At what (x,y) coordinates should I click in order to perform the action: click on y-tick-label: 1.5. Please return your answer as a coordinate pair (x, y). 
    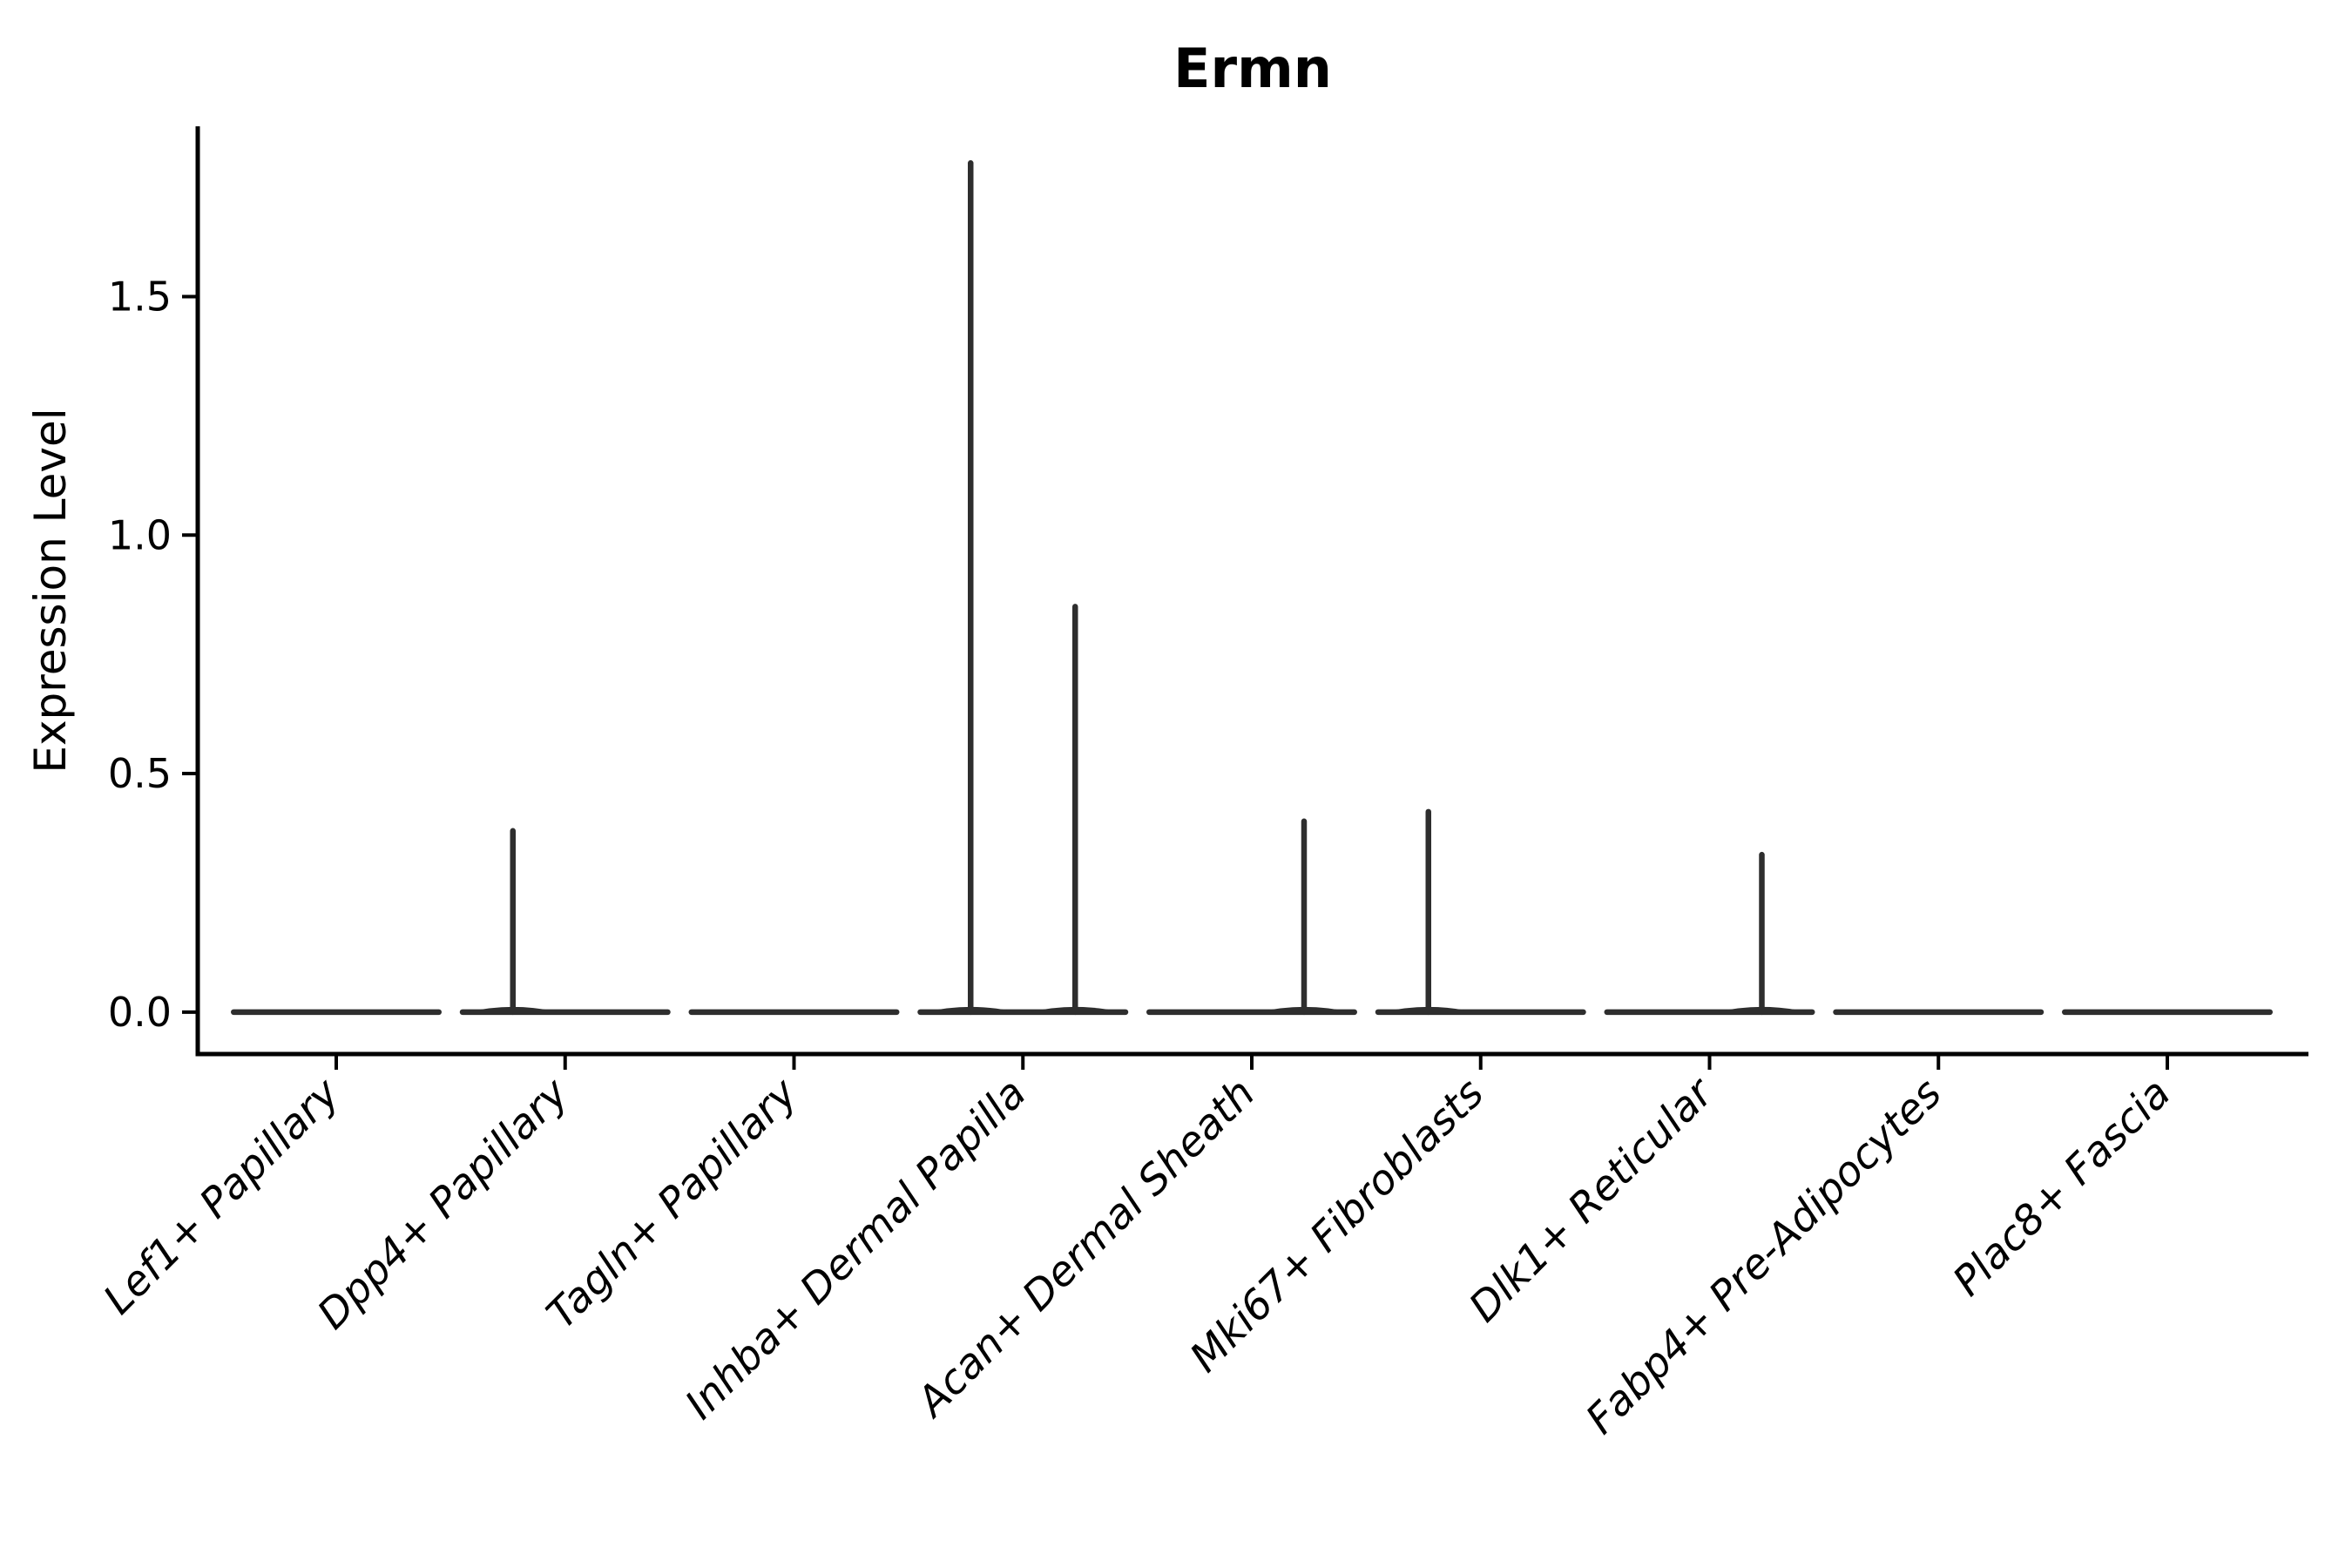
    Looking at the image, I should click on (140, 297).